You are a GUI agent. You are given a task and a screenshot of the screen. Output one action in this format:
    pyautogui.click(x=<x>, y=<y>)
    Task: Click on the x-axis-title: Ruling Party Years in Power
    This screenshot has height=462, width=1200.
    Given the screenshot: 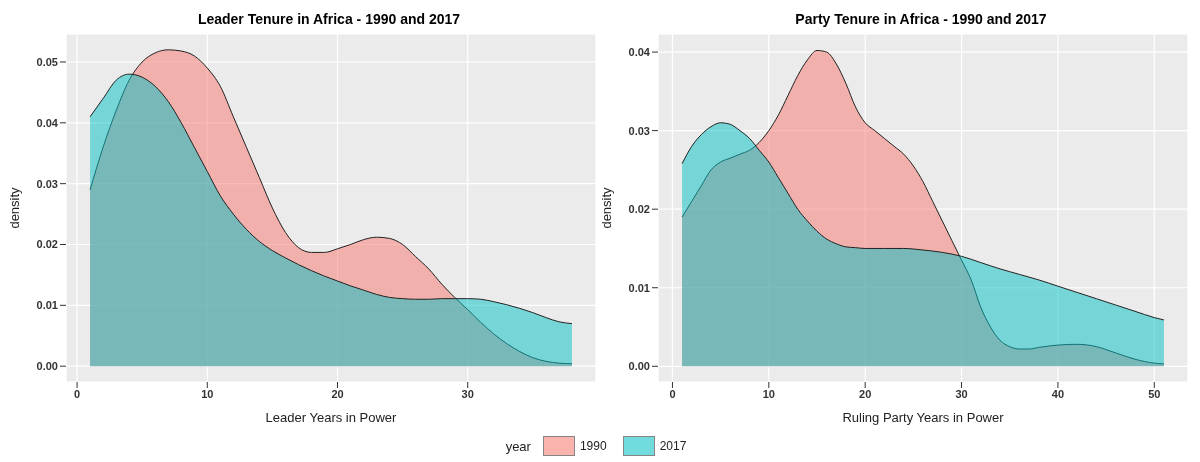 What is the action you would take?
    pyautogui.click(x=923, y=417)
    